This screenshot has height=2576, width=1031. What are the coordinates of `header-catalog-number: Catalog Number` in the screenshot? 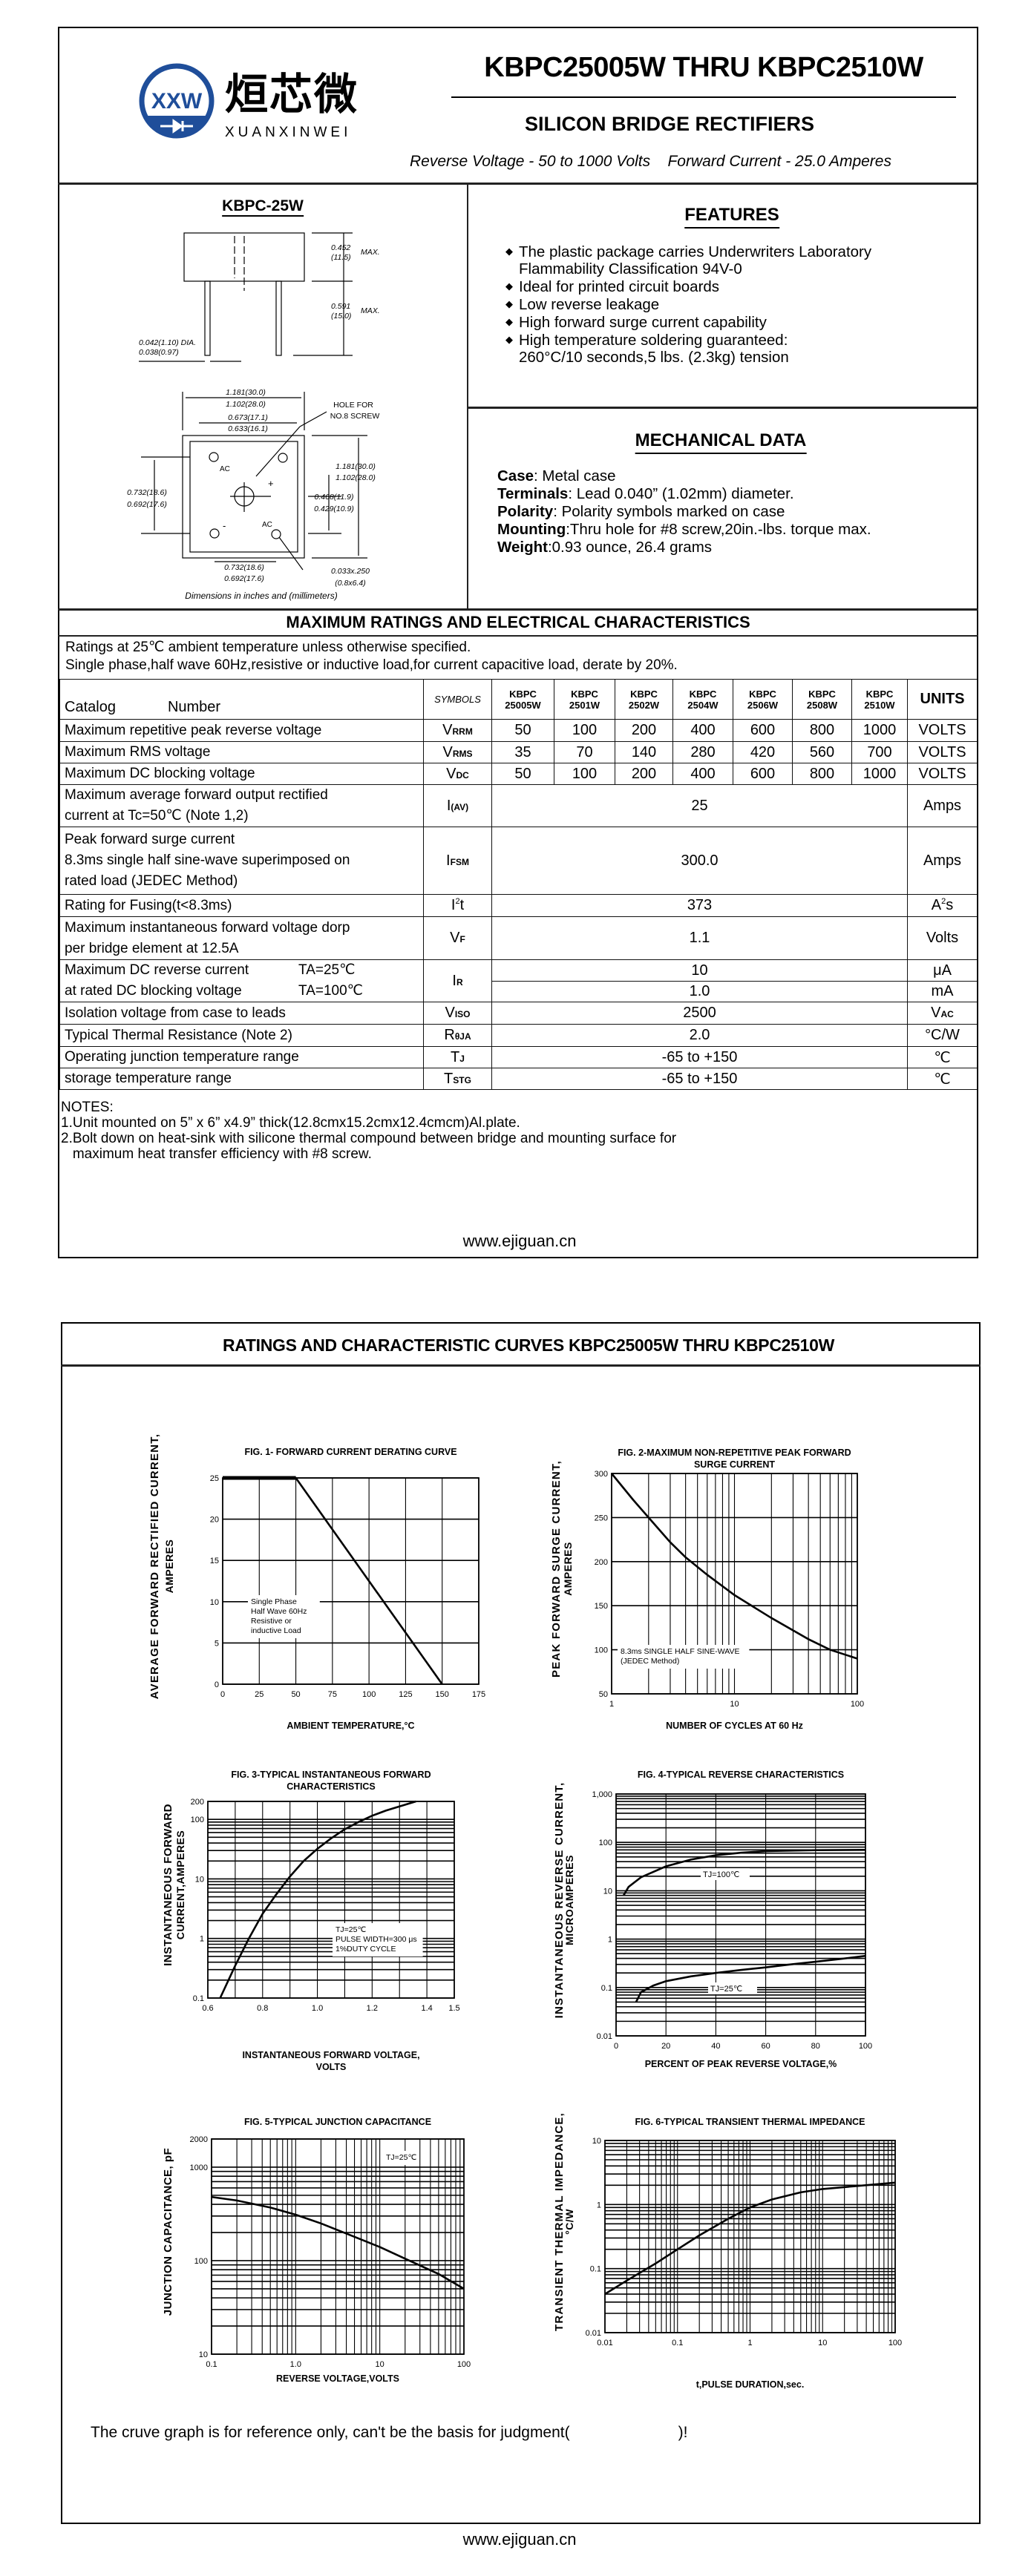 It's located at (241, 699).